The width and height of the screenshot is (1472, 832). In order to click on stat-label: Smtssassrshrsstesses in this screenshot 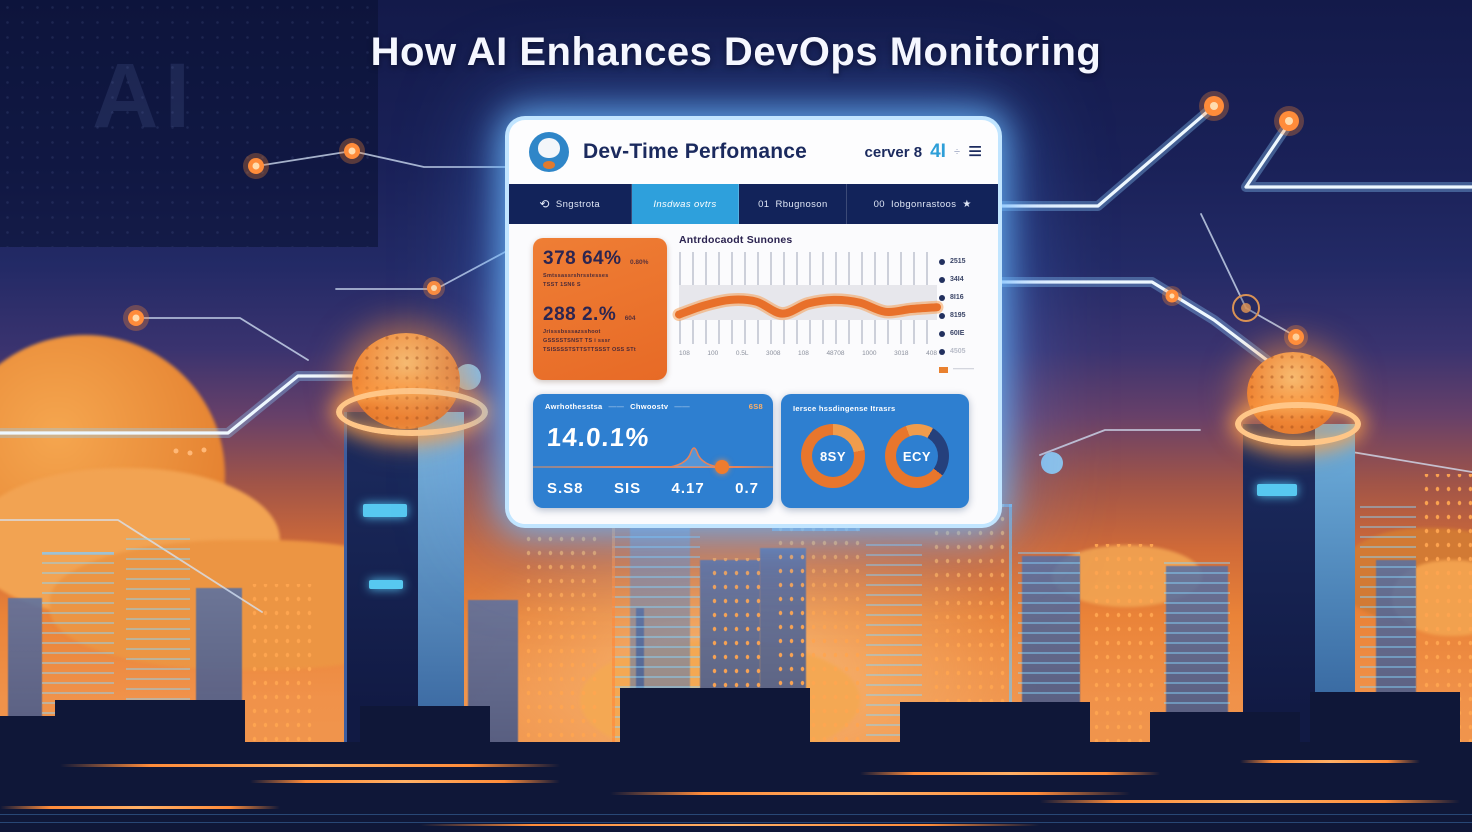, I will do `click(576, 276)`.